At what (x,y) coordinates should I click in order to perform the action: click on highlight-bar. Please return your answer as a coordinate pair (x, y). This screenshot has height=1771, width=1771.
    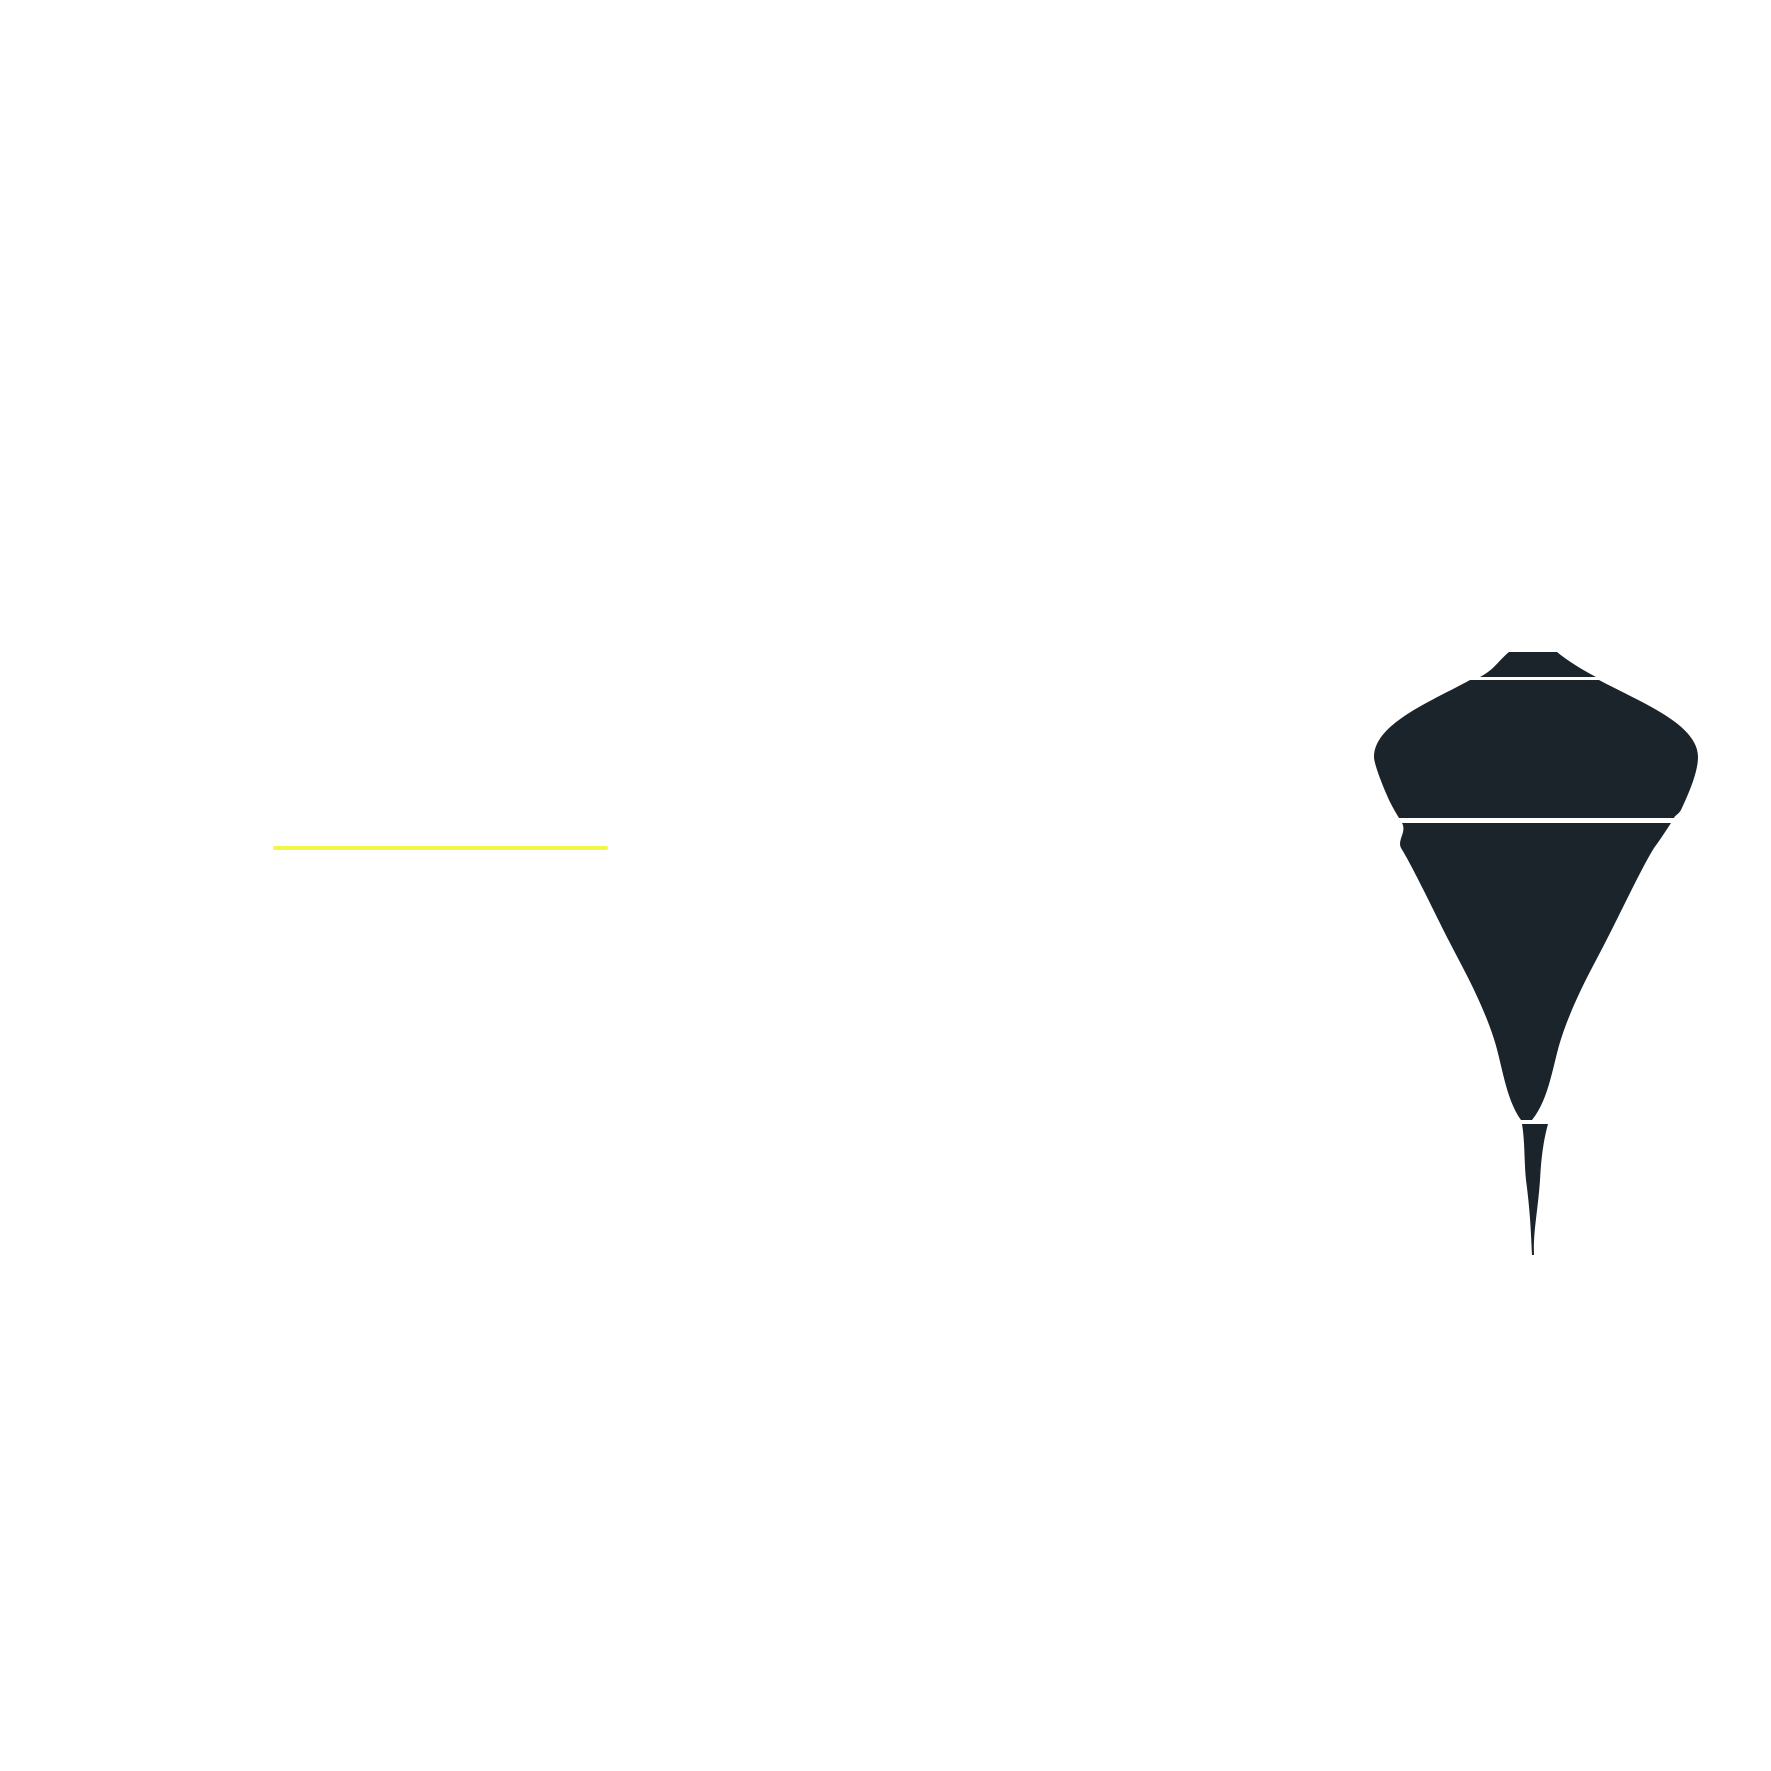
    Looking at the image, I should click on (440, 848).